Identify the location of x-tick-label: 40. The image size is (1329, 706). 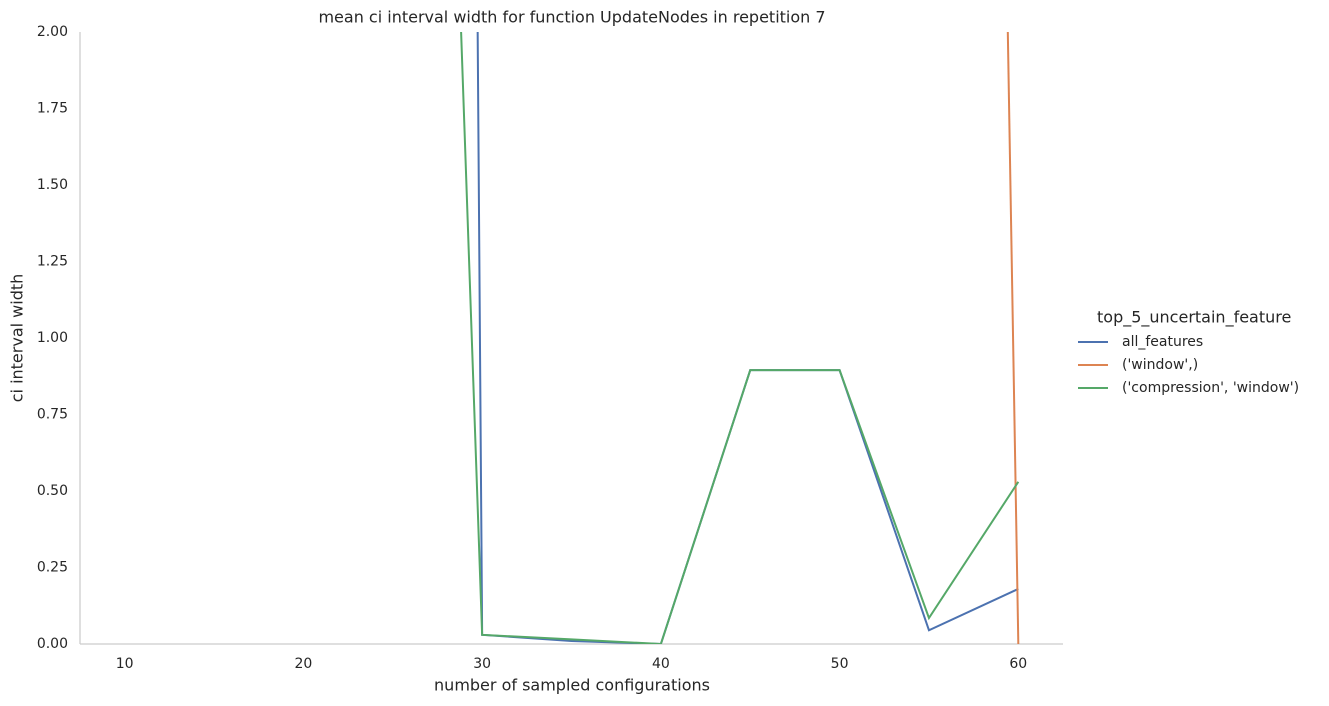
(661, 664).